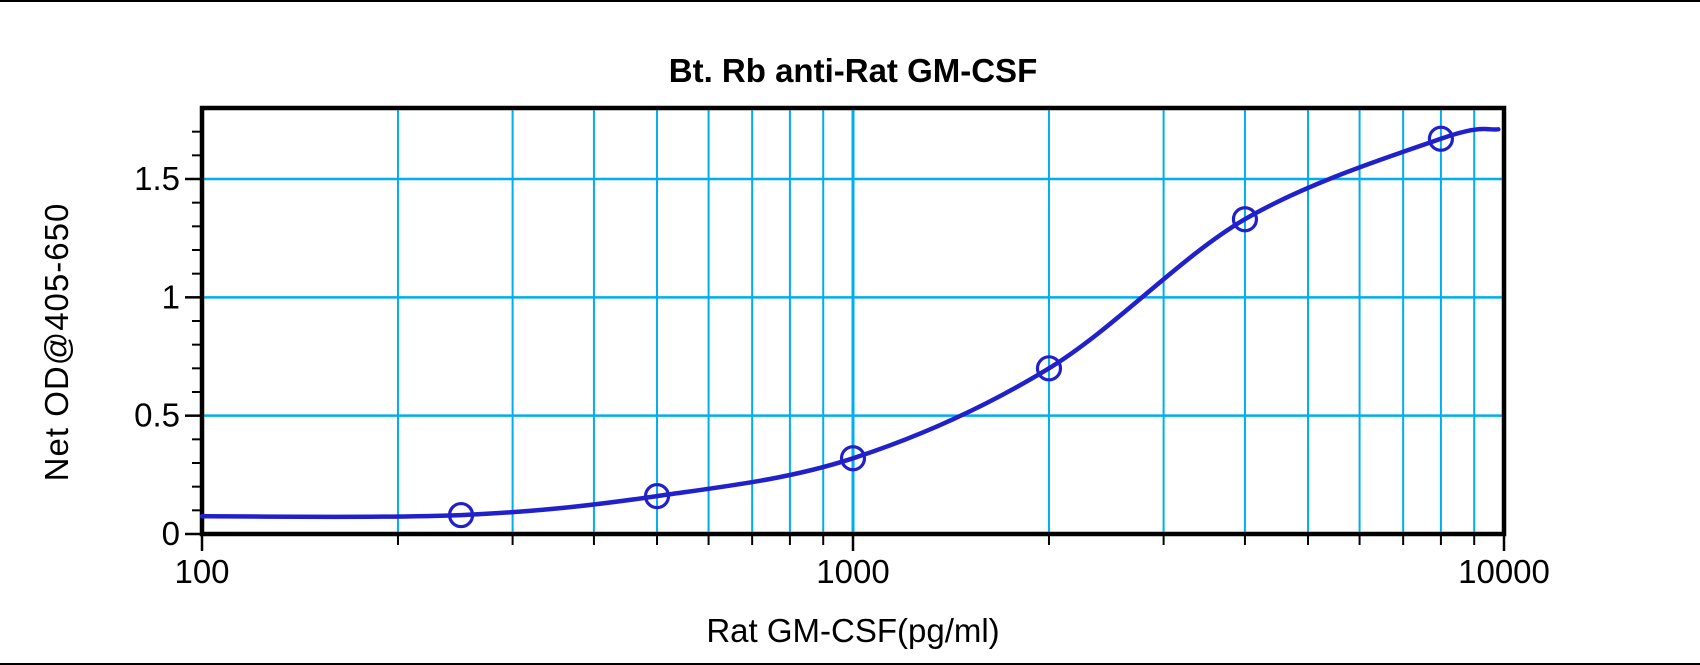 The image size is (1700, 665). Describe the element at coordinates (1504, 571) in the screenshot. I see `x-tick-label-10000: 10000` at that location.